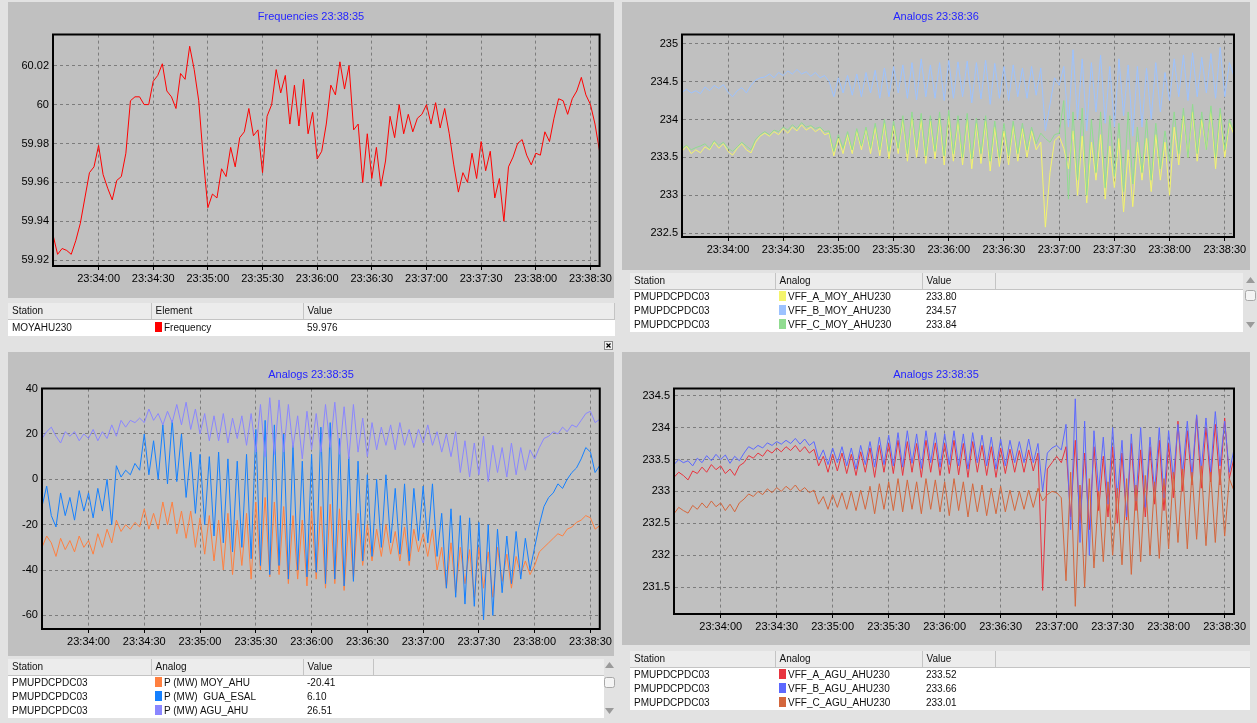 The image size is (1257, 723). I want to click on chart-title: Frequencies 23:38:35, so click(311, 16).